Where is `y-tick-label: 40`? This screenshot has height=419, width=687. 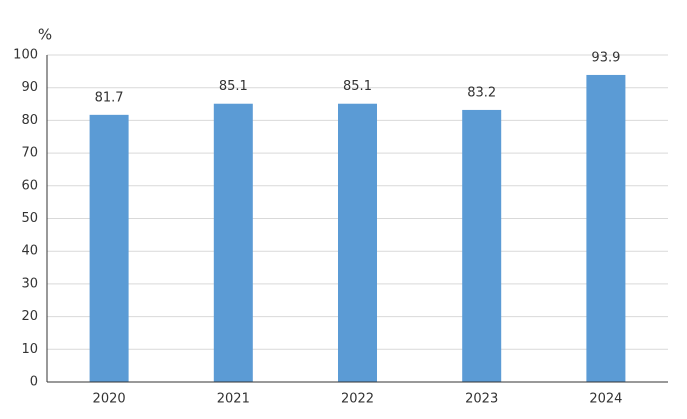
y-tick-label: 40 is located at coordinates (29, 251).